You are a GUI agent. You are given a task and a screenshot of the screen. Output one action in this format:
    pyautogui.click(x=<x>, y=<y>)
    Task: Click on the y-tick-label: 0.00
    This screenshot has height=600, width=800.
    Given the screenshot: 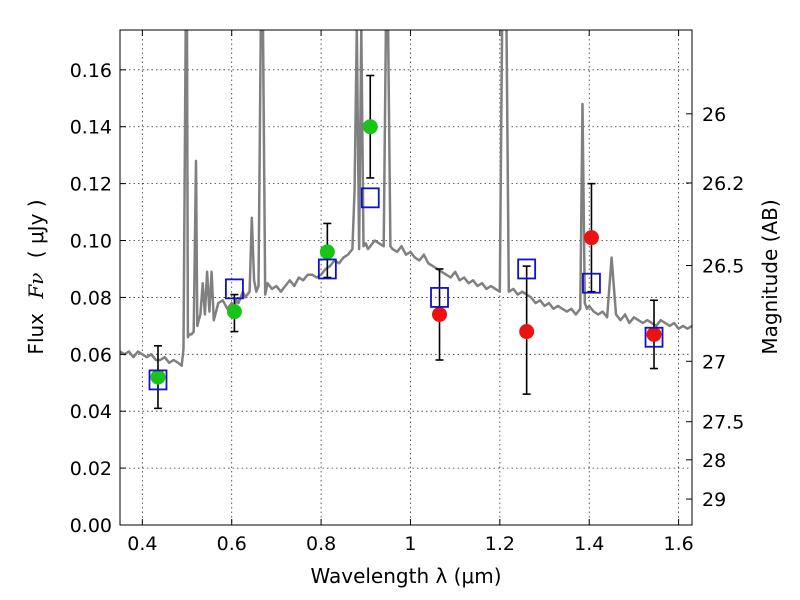 What is the action you would take?
    pyautogui.click(x=91, y=526)
    